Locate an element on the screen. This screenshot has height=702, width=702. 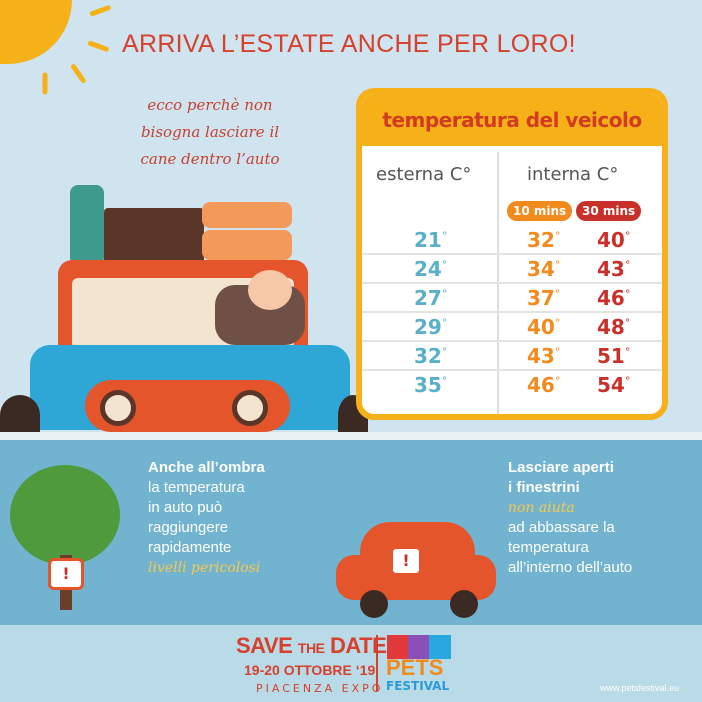
subtitle-line: bisogna lasciare il is located at coordinates (210, 132).